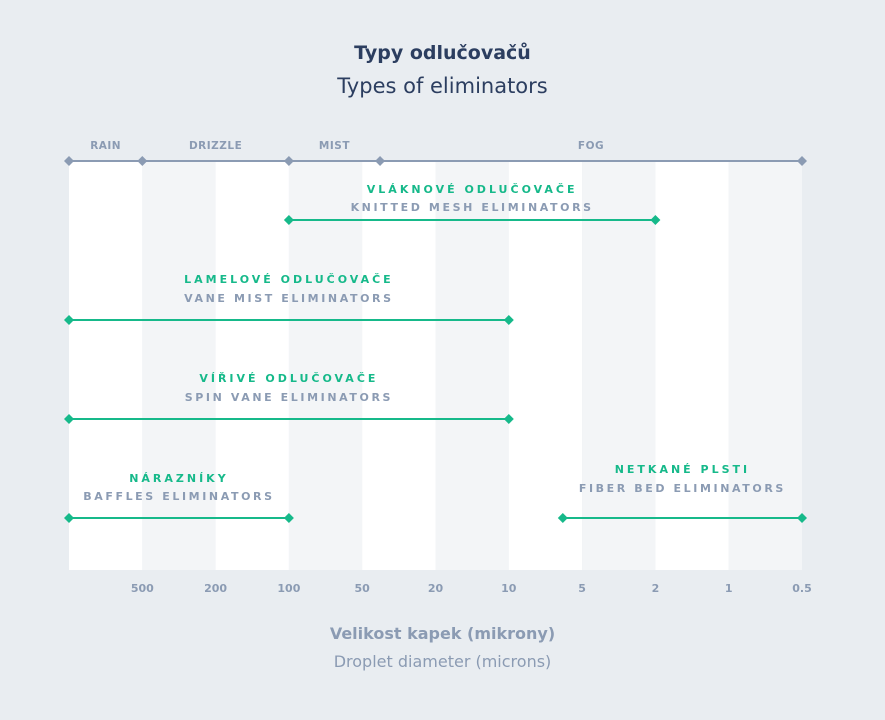 The image size is (885, 720). I want to click on x-axis-label-en: Droplet diameter (microns), so click(442, 661).